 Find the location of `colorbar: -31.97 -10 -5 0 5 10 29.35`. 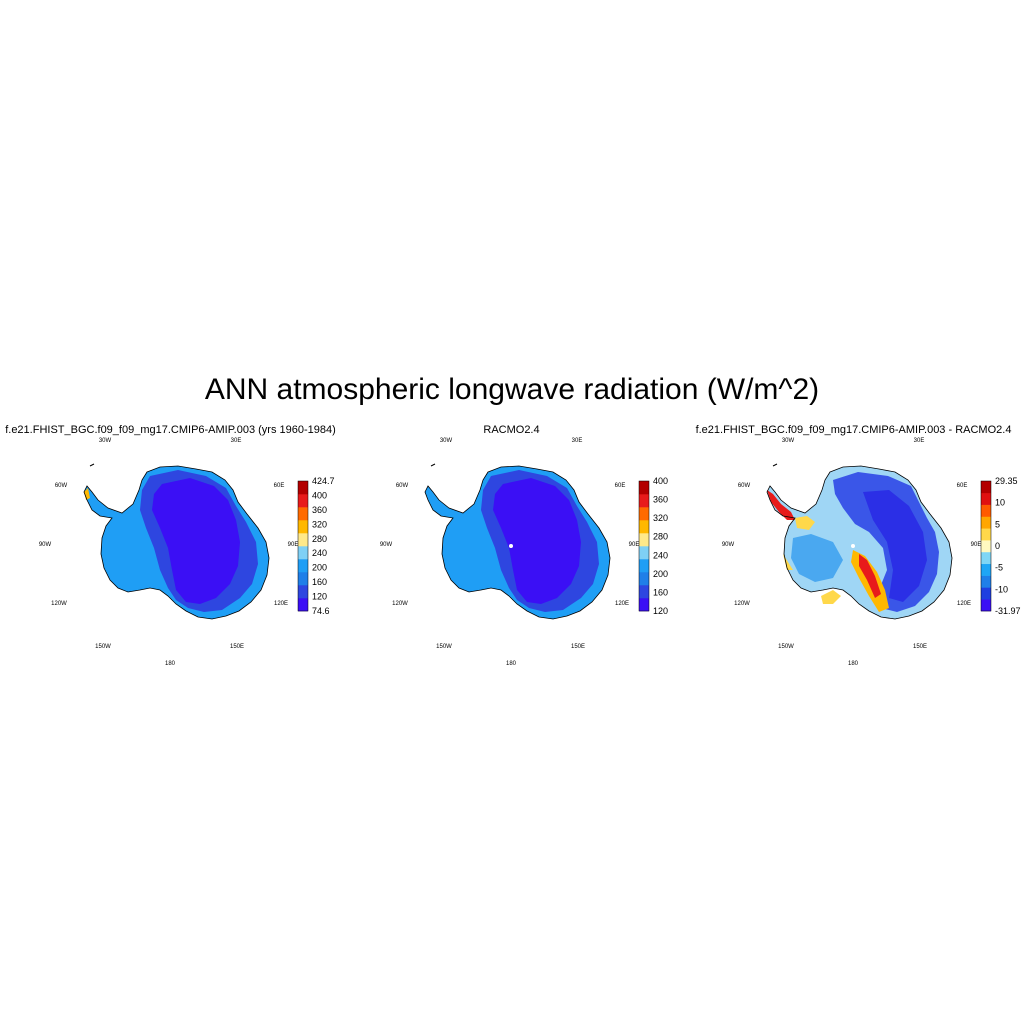

colorbar: -31.97 -10 -5 0 5 10 29.35 is located at coordinates (1000, 546).